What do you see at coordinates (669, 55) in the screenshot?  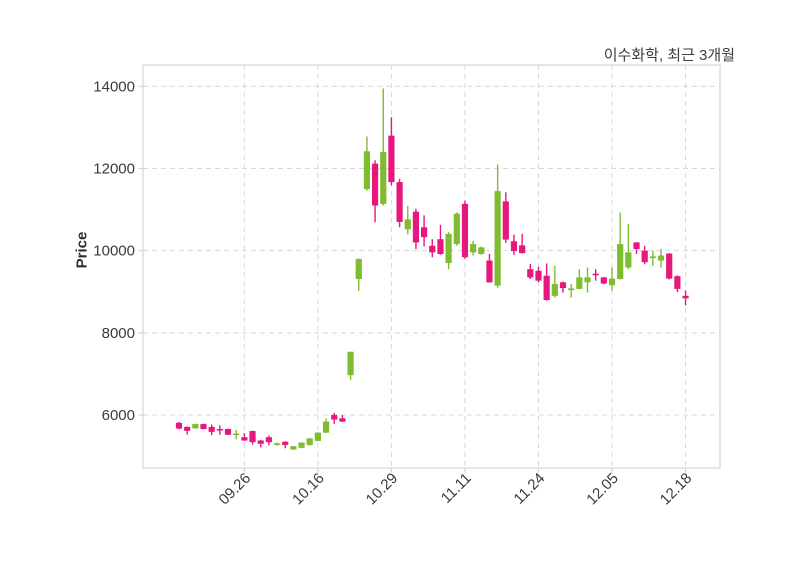 I see `chart-title: 이수화학, 최근 3개월` at bounding box center [669, 55].